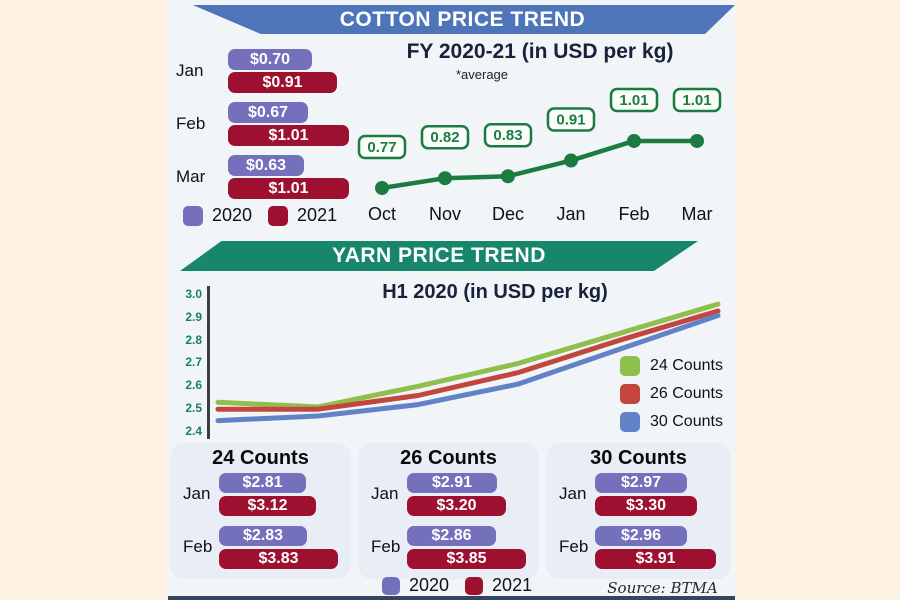  I want to click on cotton-bar-Mar-2021: $1.01, so click(288, 188).